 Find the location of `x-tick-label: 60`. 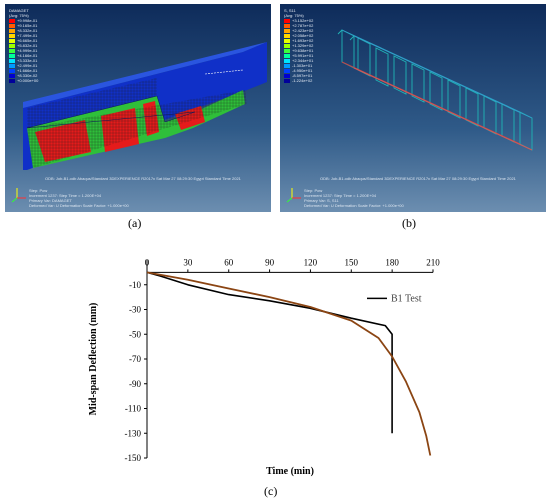

x-tick-label: 60 is located at coordinates (229, 262).